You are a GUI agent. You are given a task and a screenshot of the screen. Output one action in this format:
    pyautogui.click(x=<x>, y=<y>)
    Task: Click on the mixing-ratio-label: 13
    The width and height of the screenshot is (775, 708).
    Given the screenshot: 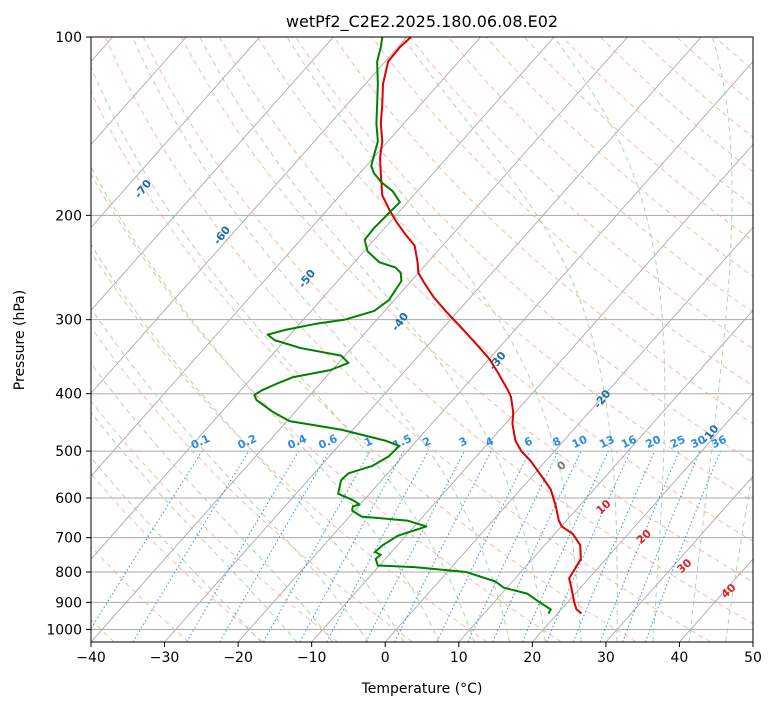 What is the action you would take?
    pyautogui.click(x=606, y=442)
    